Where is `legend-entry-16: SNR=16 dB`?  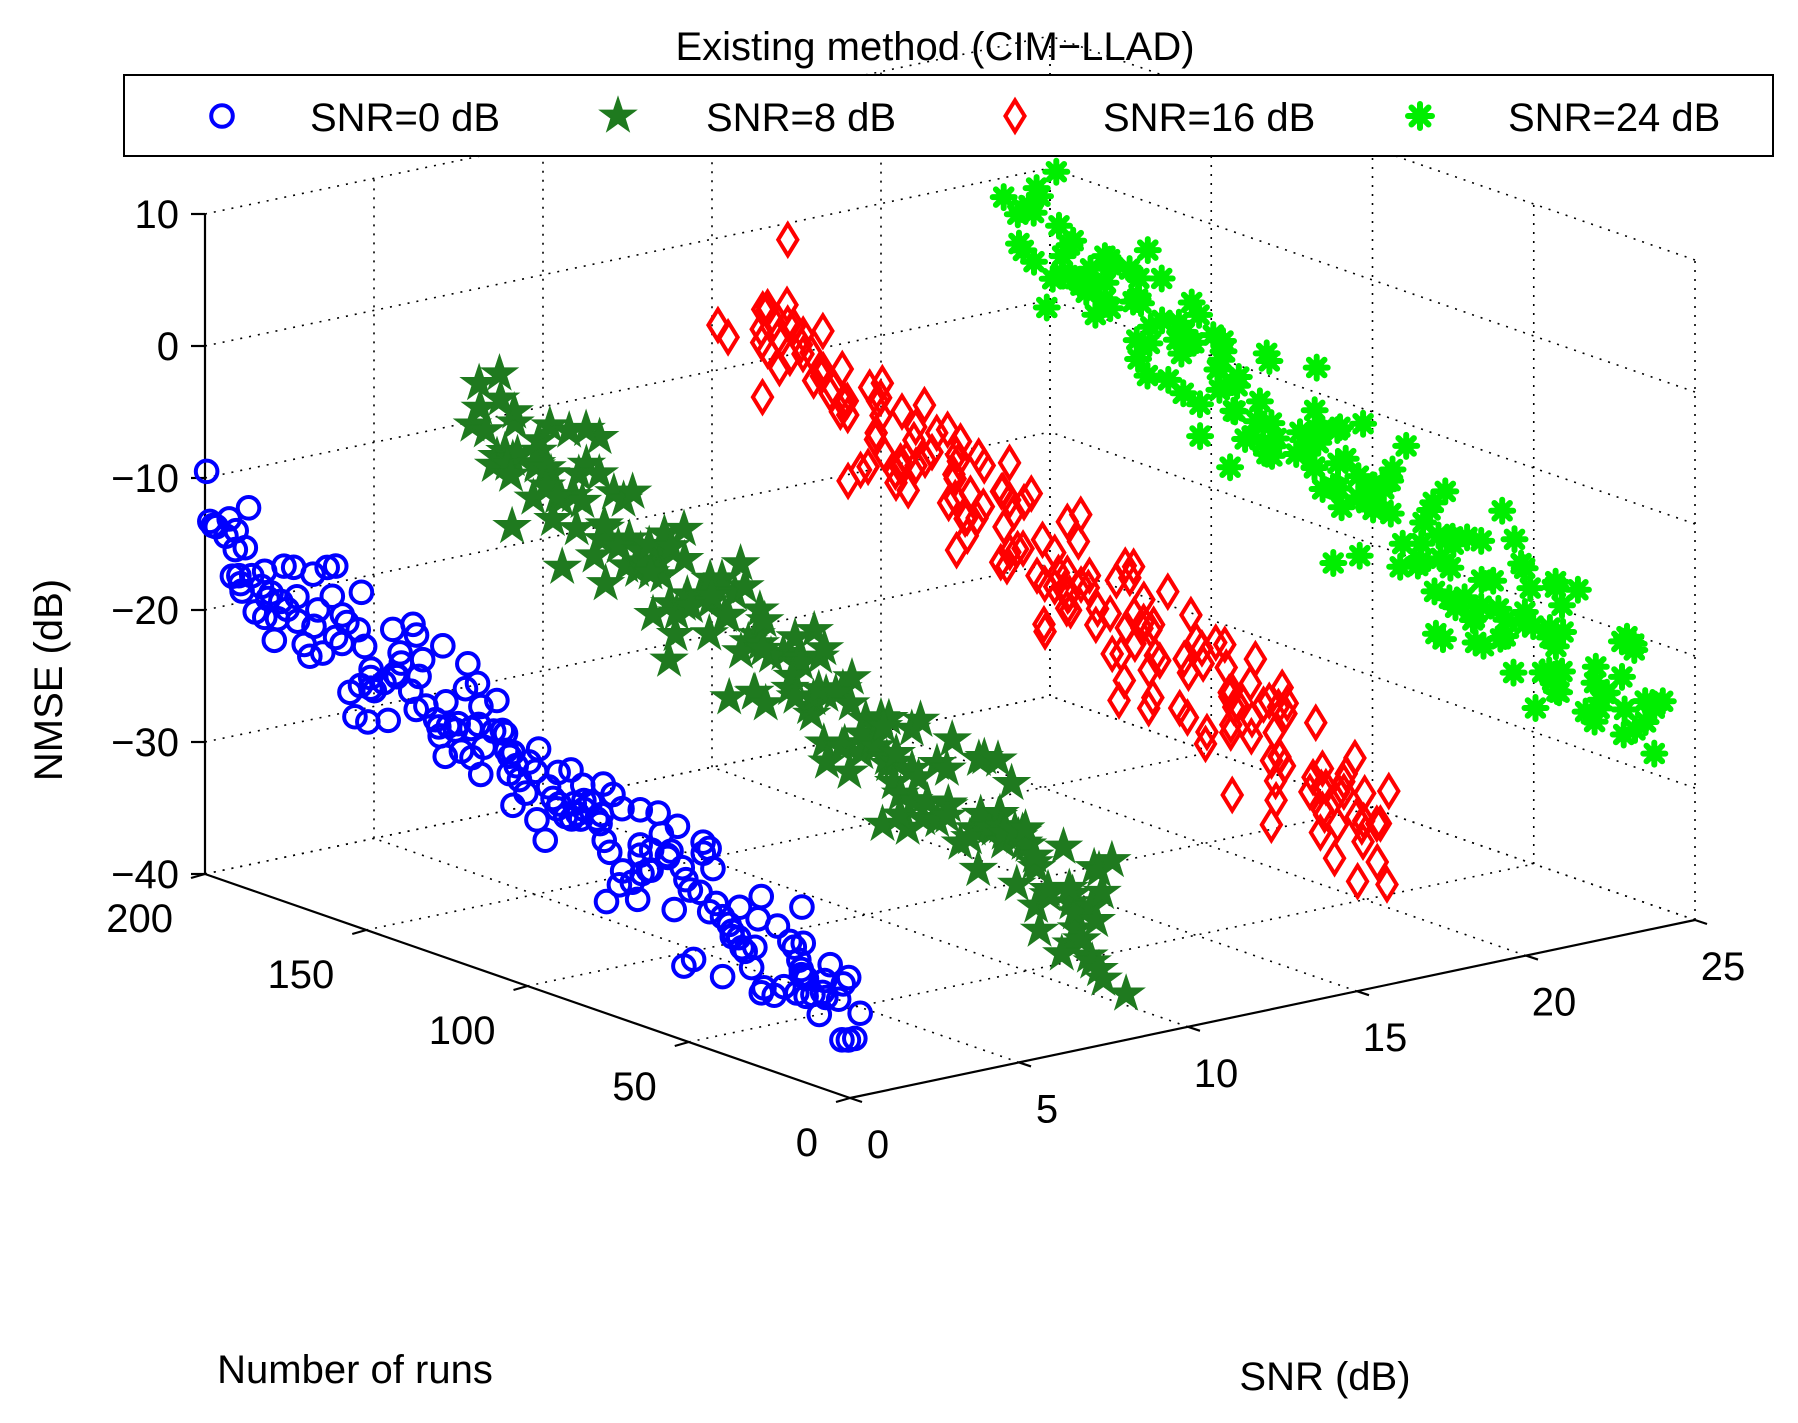
legend-entry-16: SNR=16 dB is located at coordinates (1159, 118).